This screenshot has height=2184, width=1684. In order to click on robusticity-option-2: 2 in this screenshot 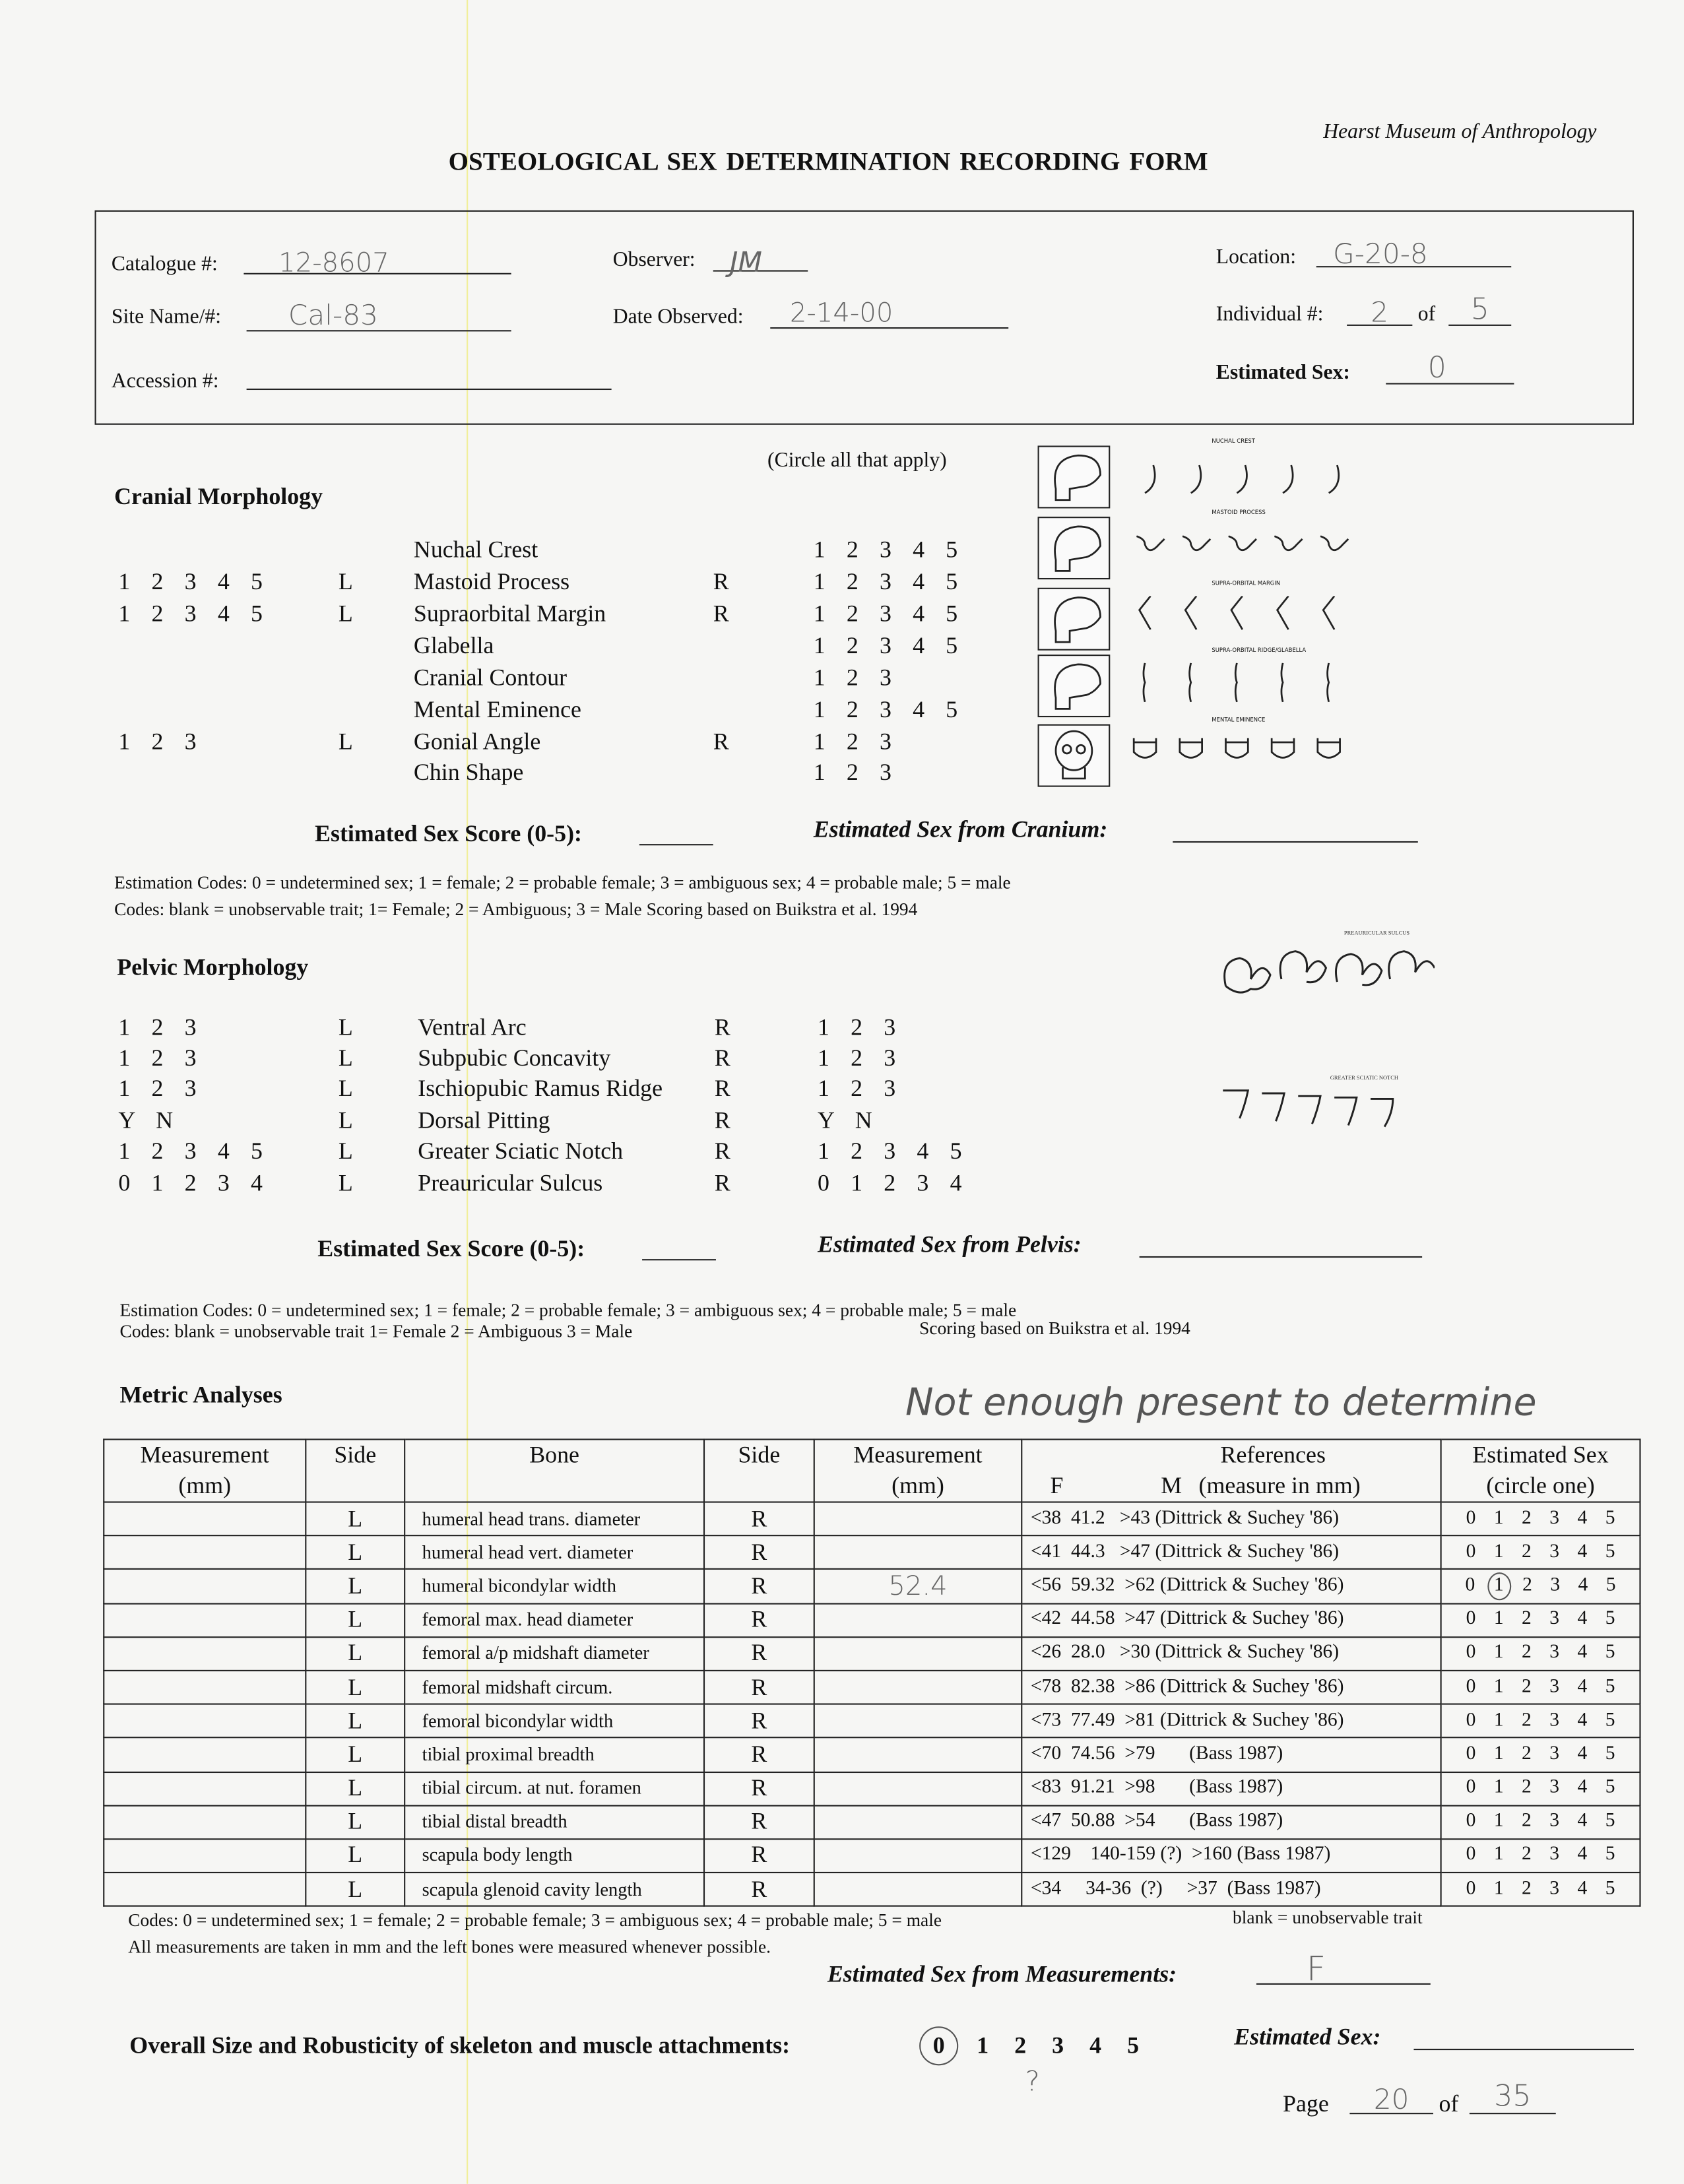, I will do `click(1020, 2045)`.